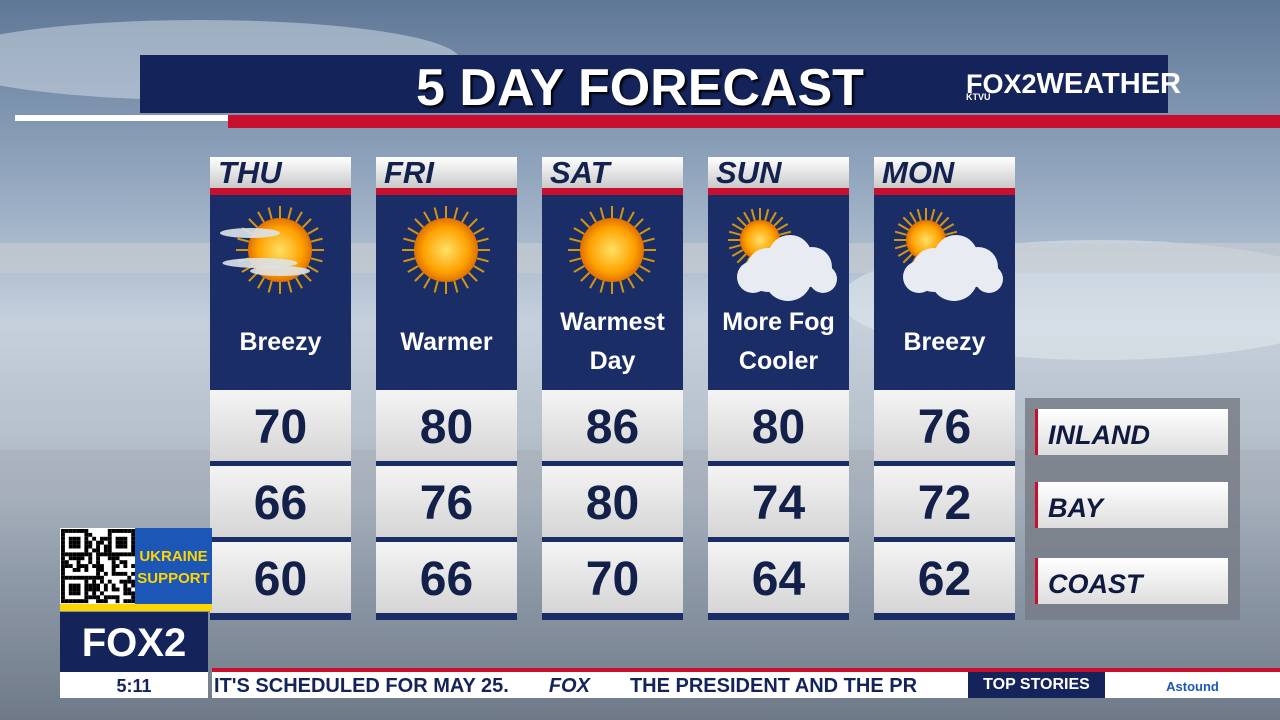 The image size is (1280, 720). I want to click on cloud, so click(788, 277).